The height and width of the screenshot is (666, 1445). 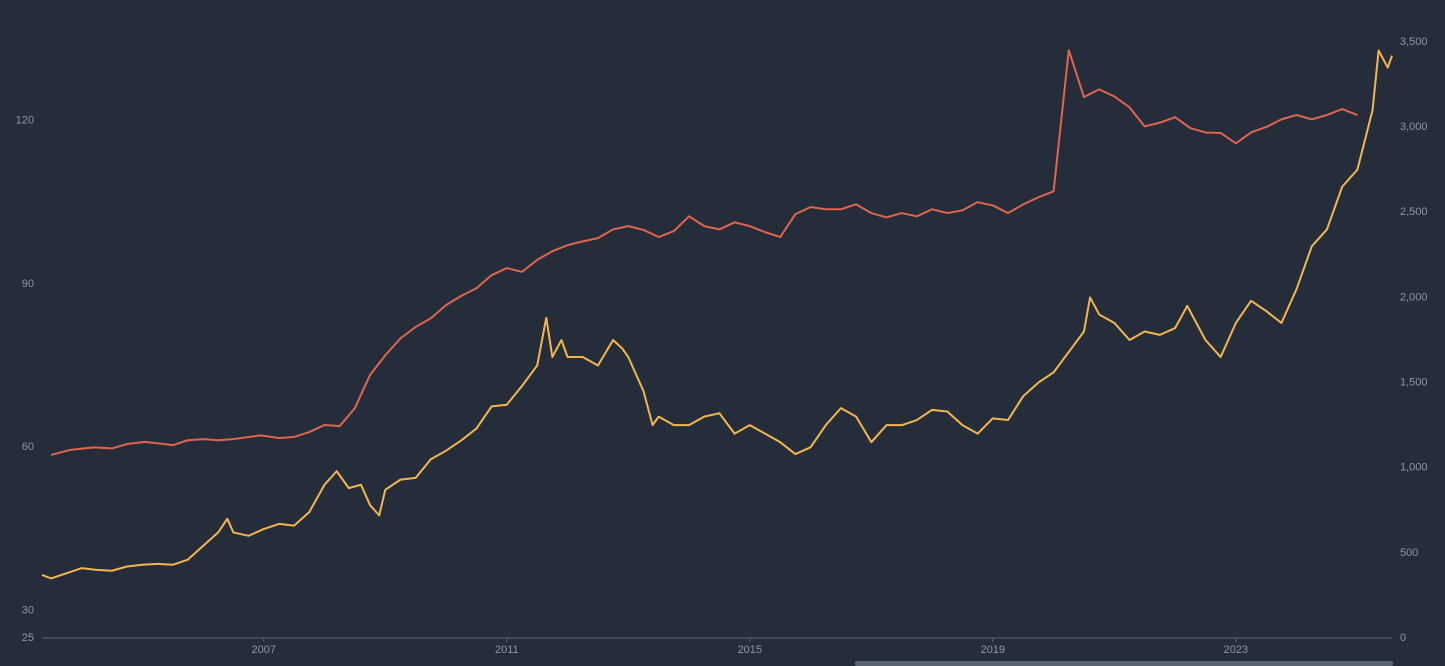 I want to click on x-tick-label: 2007, so click(x=264, y=650).